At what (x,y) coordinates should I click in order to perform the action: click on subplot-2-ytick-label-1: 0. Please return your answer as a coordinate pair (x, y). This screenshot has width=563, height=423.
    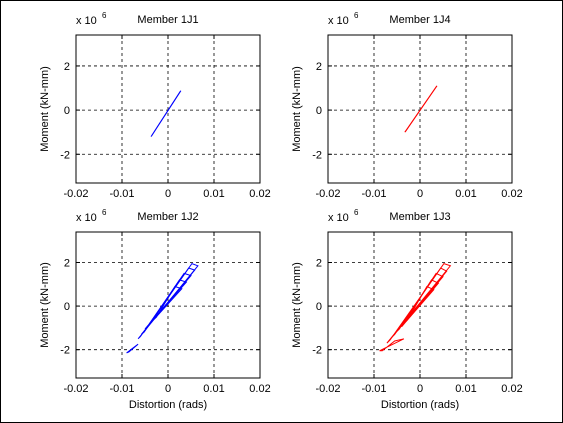
    Looking at the image, I should click on (319, 111).